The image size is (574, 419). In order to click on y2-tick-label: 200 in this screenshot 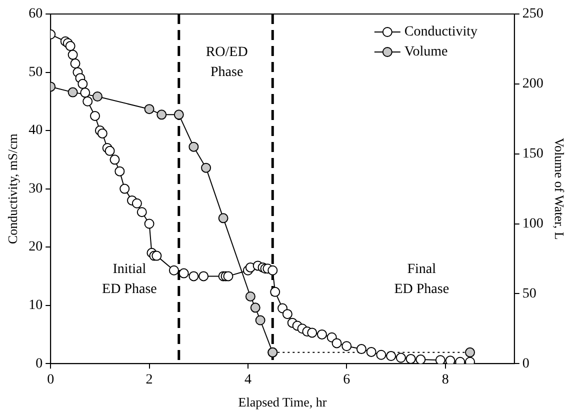, I will do `click(533, 84)`.